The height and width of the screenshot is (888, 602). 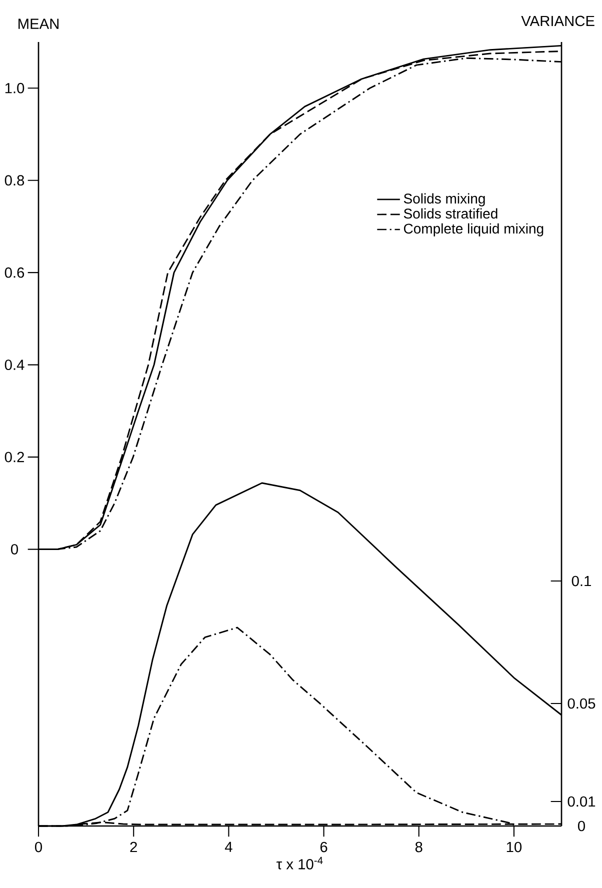 I want to click on y2-tick-label: 0.1, so click(x=581, y=581).